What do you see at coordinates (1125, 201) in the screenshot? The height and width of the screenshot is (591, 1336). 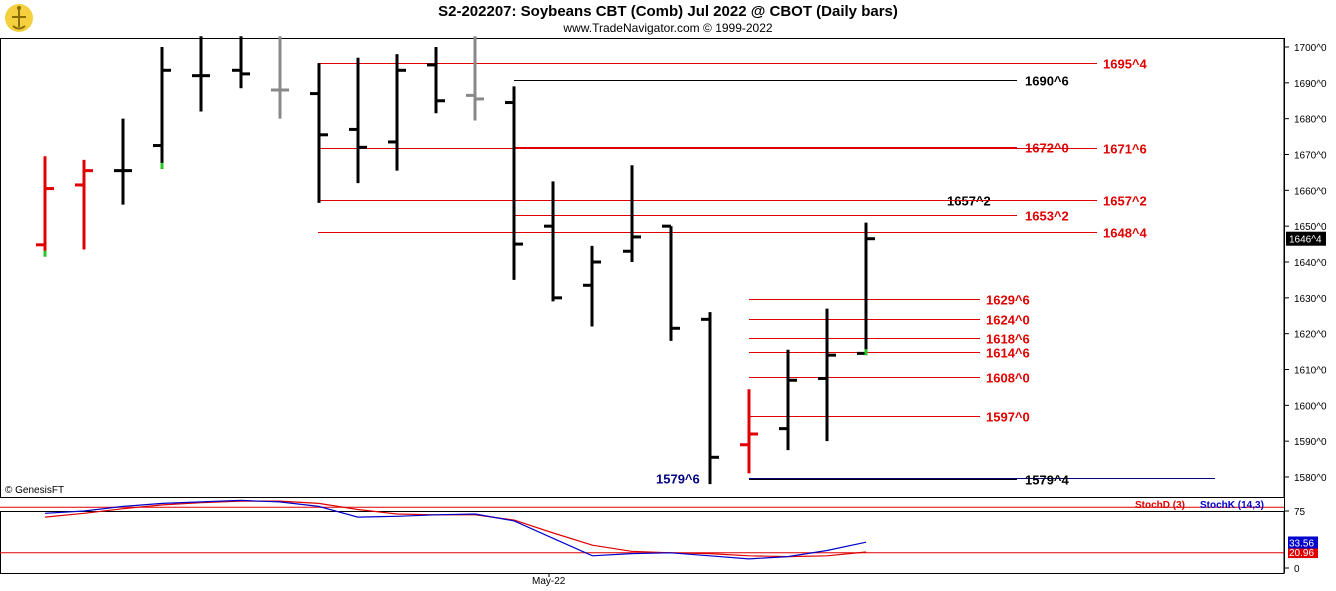 I see `level-label: 1657^2` at bounding box center [1125, 201].